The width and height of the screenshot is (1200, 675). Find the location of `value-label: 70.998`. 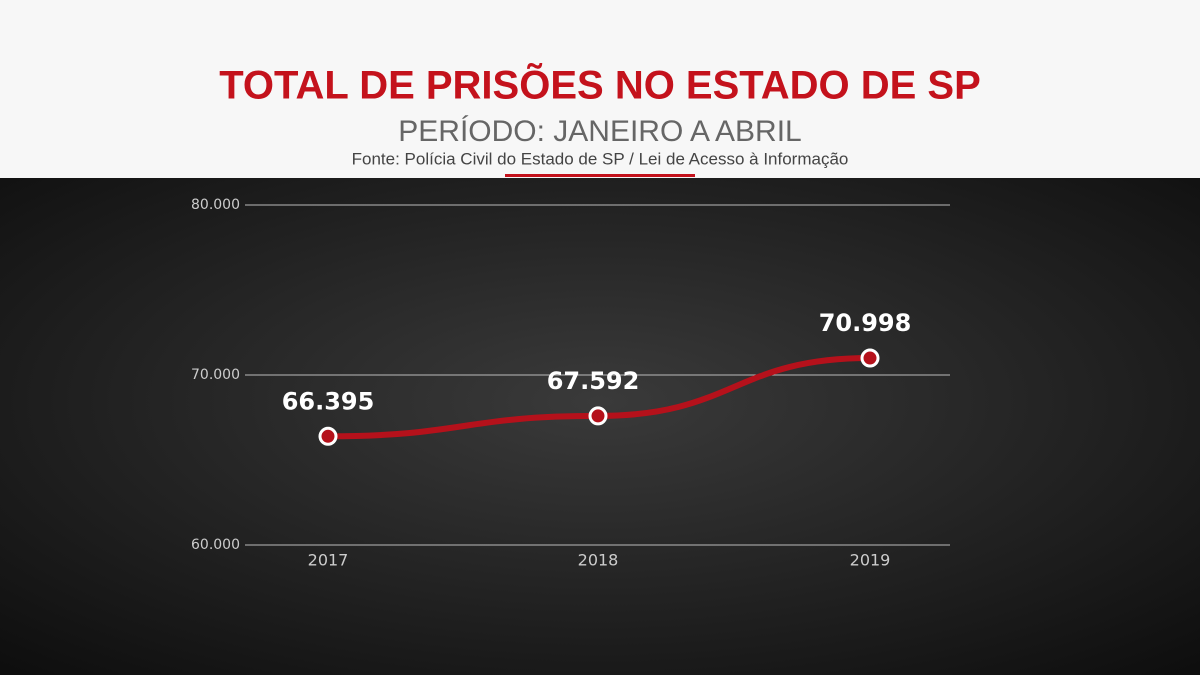

value-label: 70.998 is located at coordinates (865, 323).